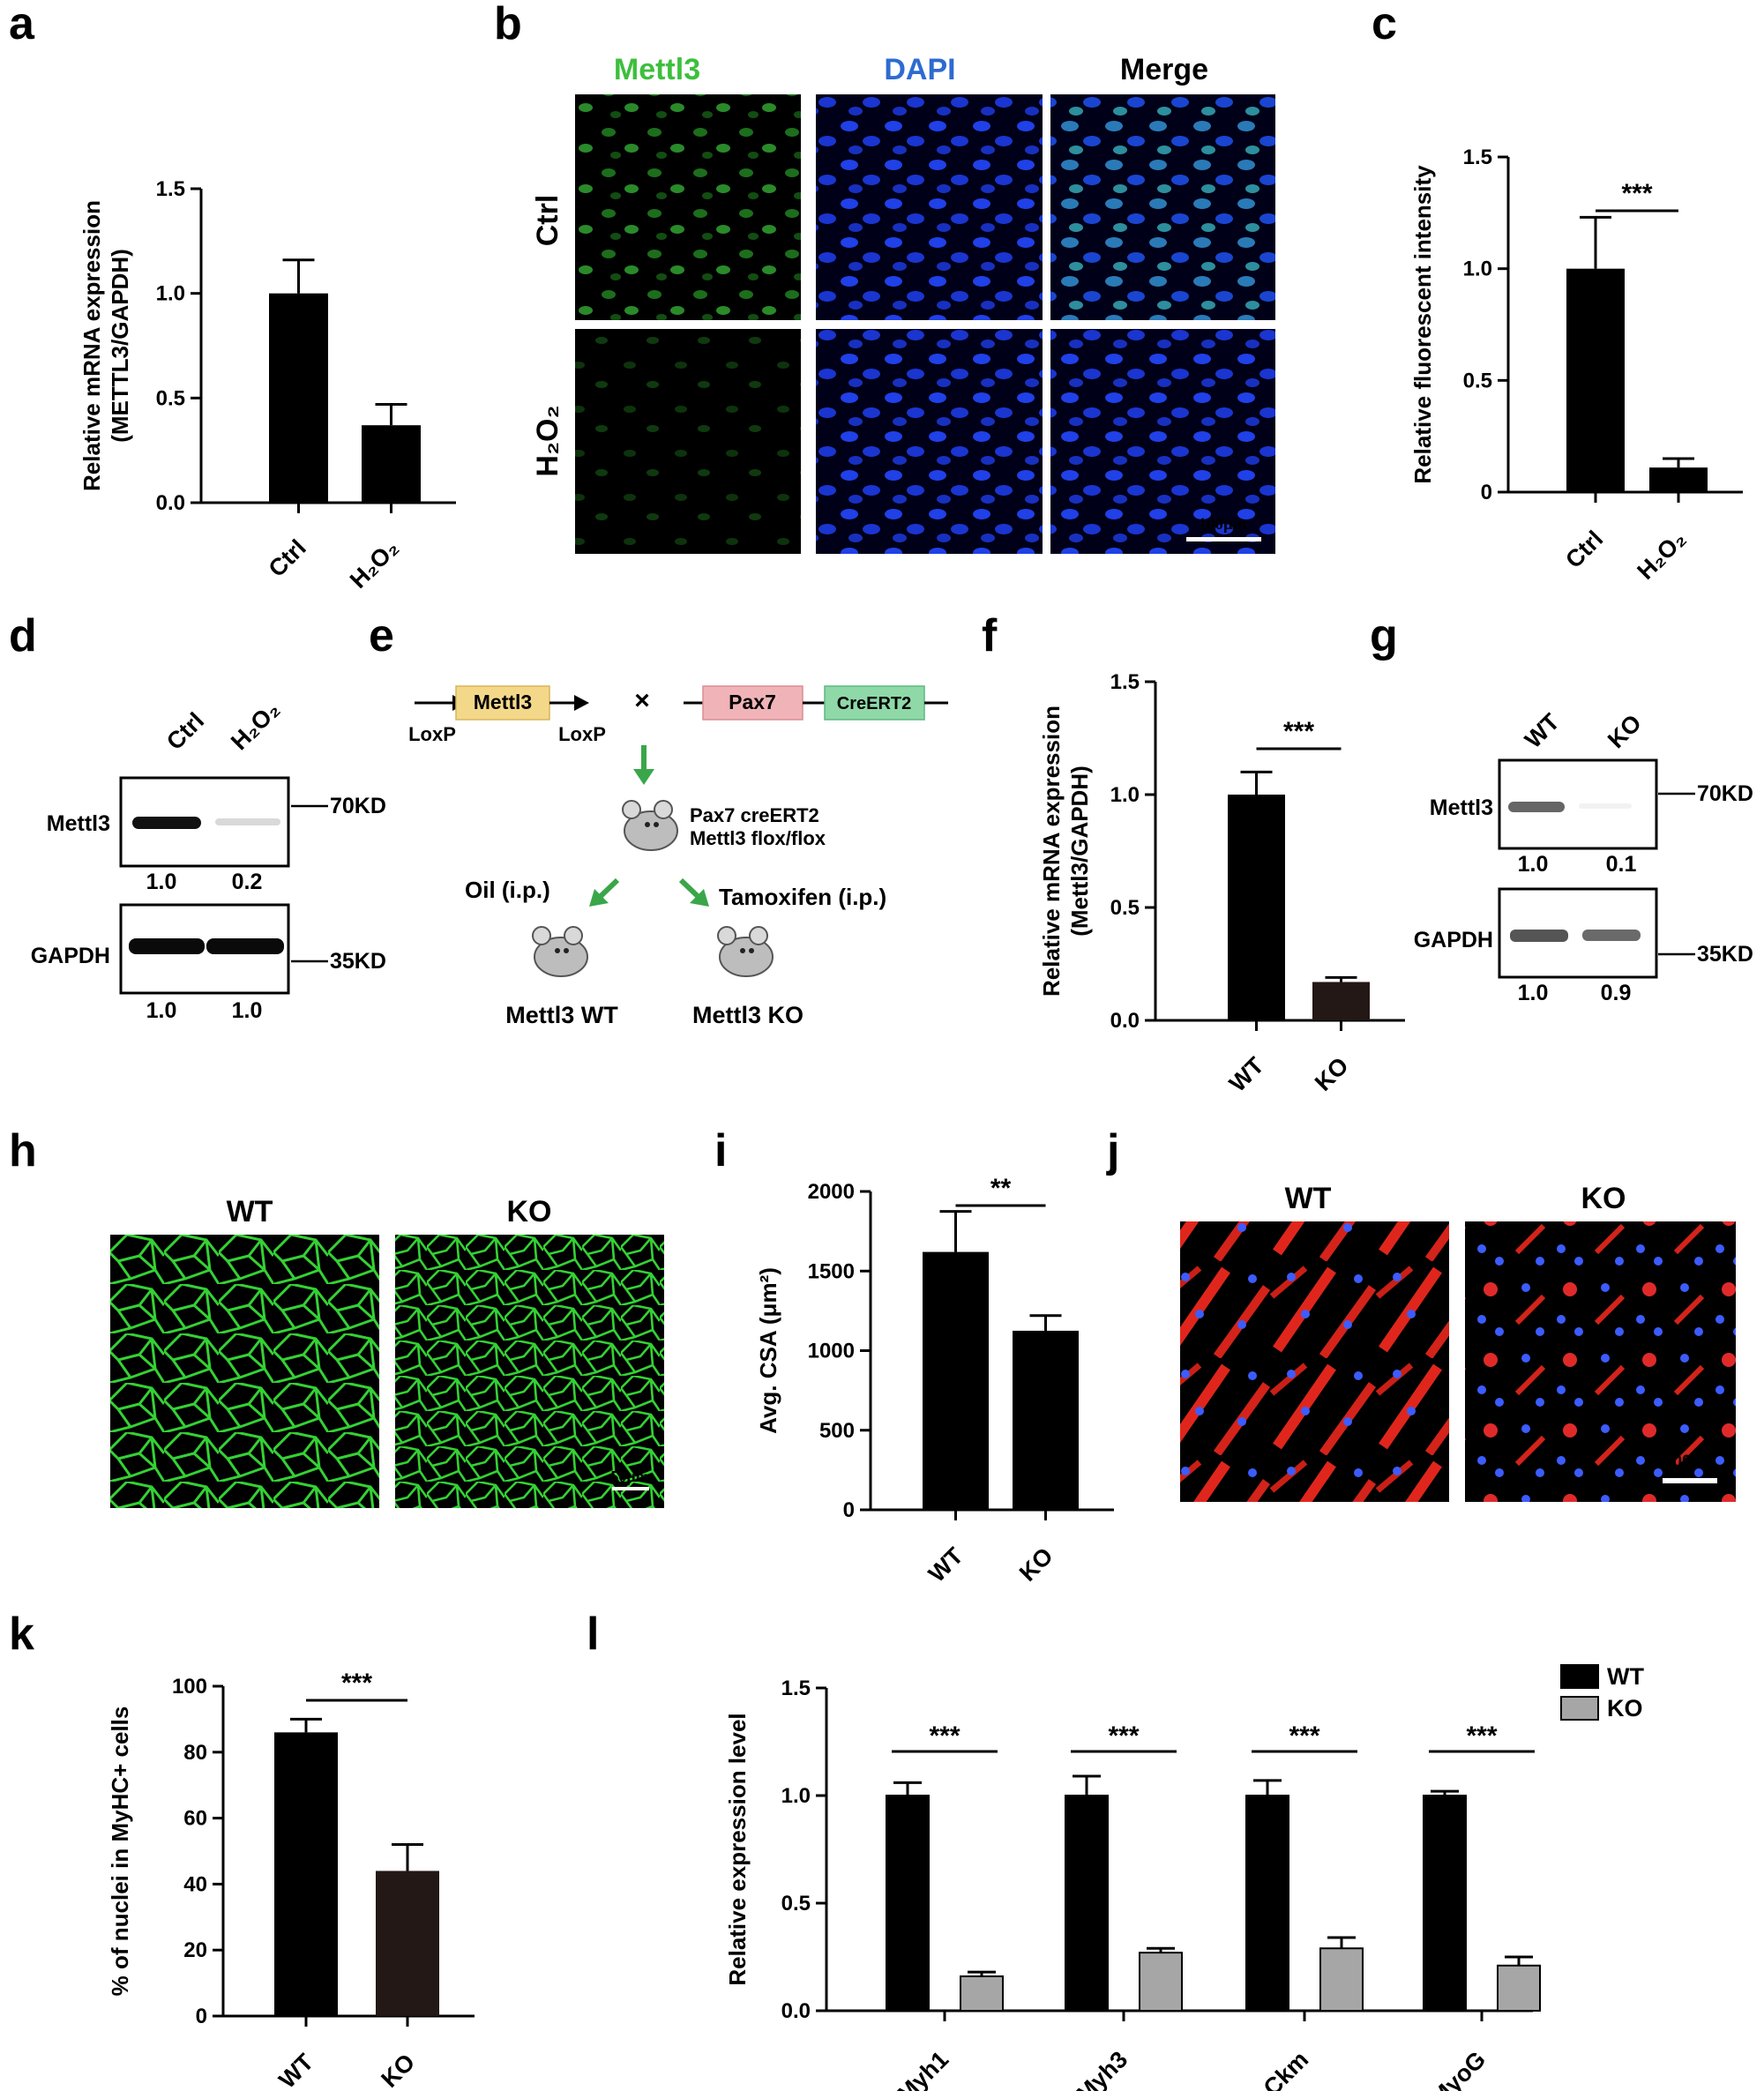 The image size is (1764, 2091). What do you see at coordinates (374, 564) in the screenshot?
I see `x-tick-label-a: H₂O₂` at bounding box center [374, 564].